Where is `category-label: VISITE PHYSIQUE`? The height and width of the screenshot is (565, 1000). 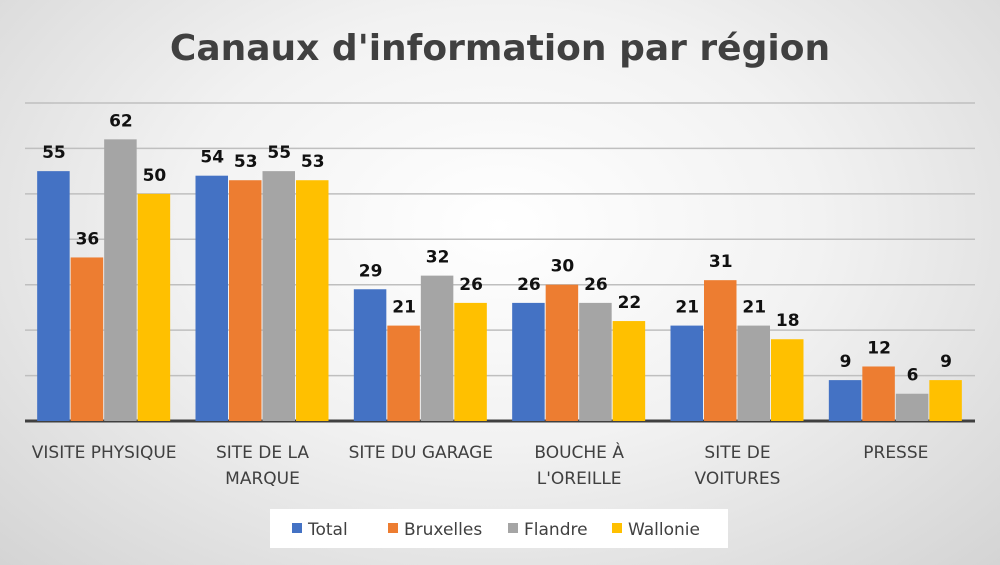
category-label: VISITE PHYSIQUE is located at coordinates (104, 453).